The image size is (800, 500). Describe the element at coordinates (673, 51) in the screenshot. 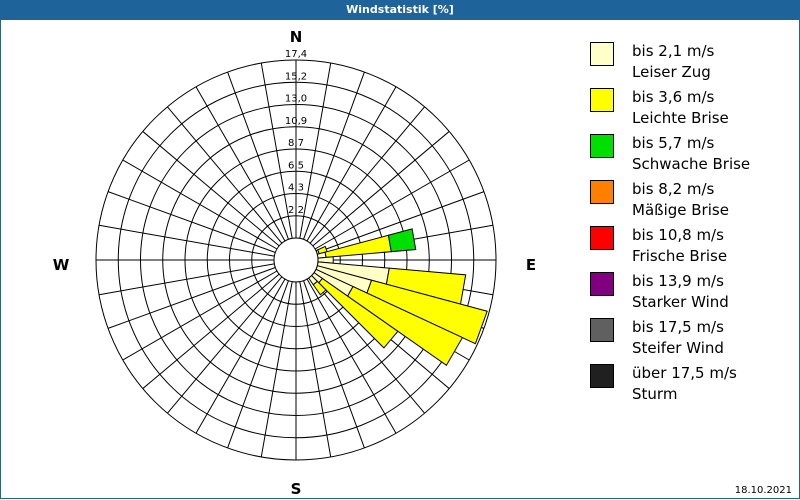

I see `legend-range: bis 2,1 m/s` at that location.